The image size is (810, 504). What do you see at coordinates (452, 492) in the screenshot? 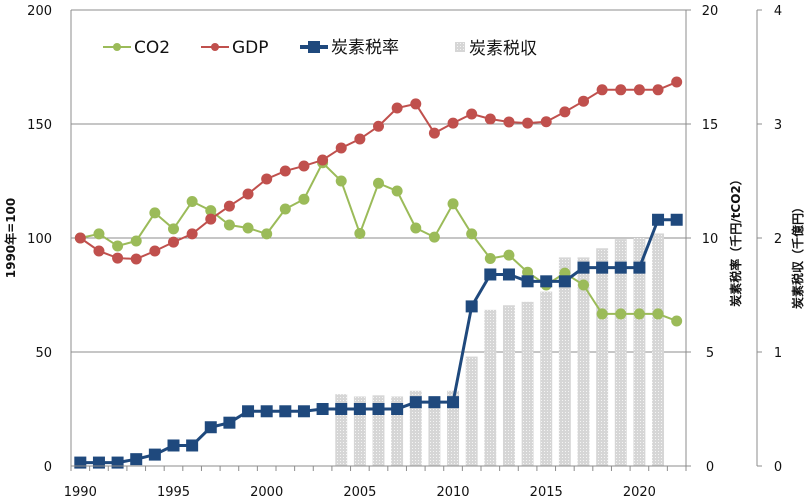
I see `x-tick-label: 2010` at bounding box center [452, 492].